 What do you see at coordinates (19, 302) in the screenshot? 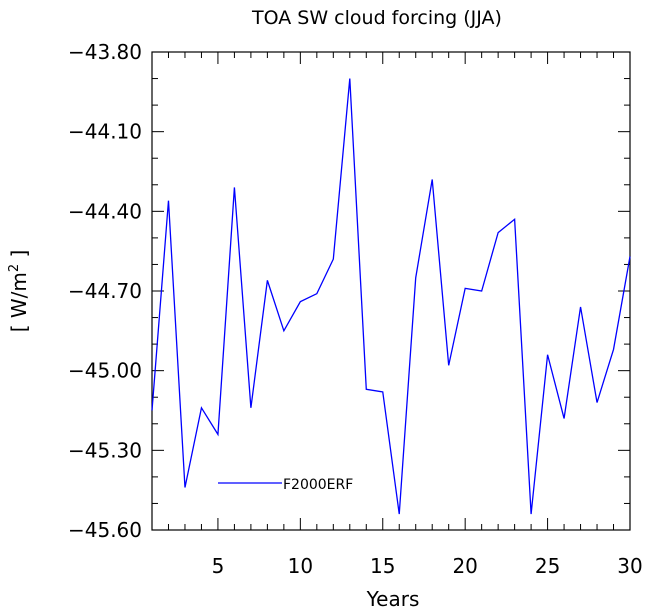
I see `y-axis-label-main: [ W/m` at bounding box center [19, 302].